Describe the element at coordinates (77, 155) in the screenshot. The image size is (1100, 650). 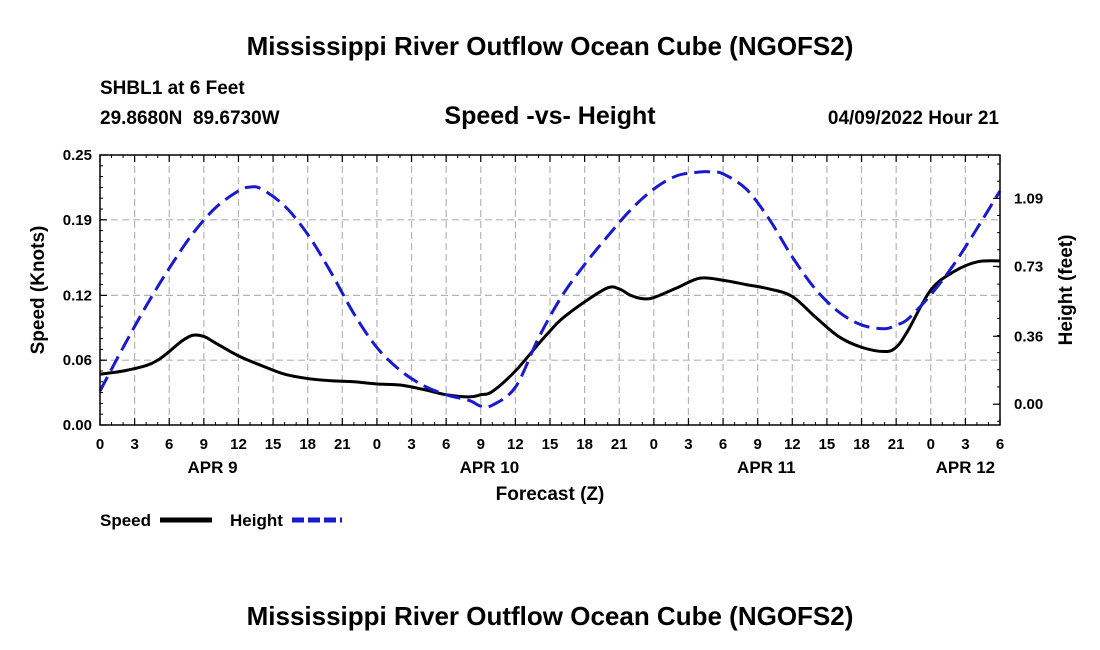
I see `y-tick-label: 0.25` at that location.